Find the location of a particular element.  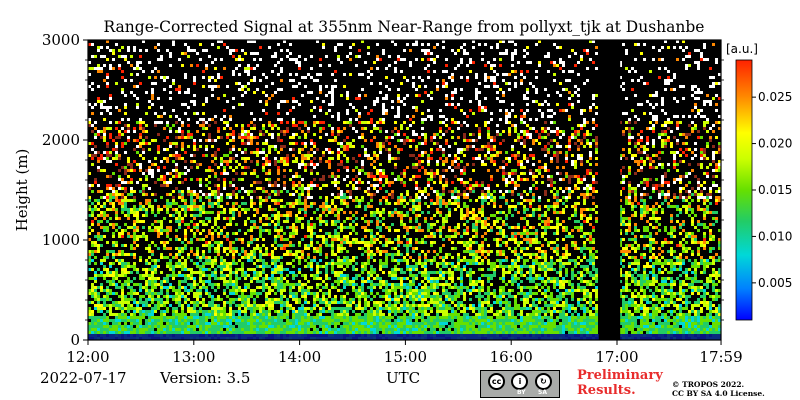

sa-circle-icon: ↻ is located at coordinates (543, 381).